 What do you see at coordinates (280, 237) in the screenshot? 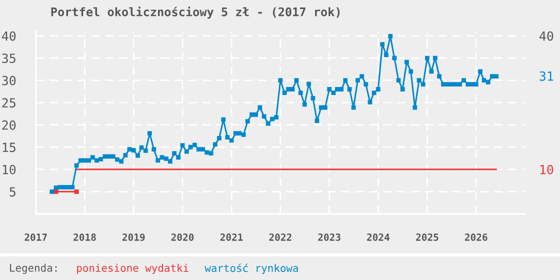
I see `x-tick-label: 2022` at bounding box center [280, 237].